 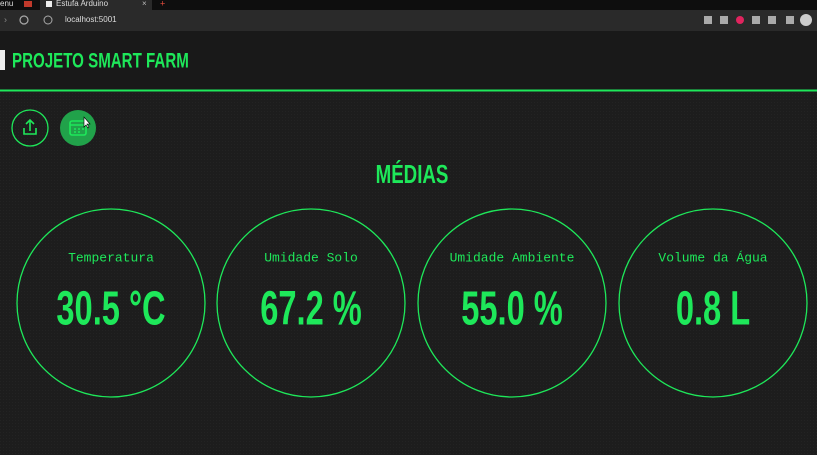 What do you see at coordinates (713, 308) in the screenshot?
I see `card-value: 0.8 L` at bounding box center [713, 308].